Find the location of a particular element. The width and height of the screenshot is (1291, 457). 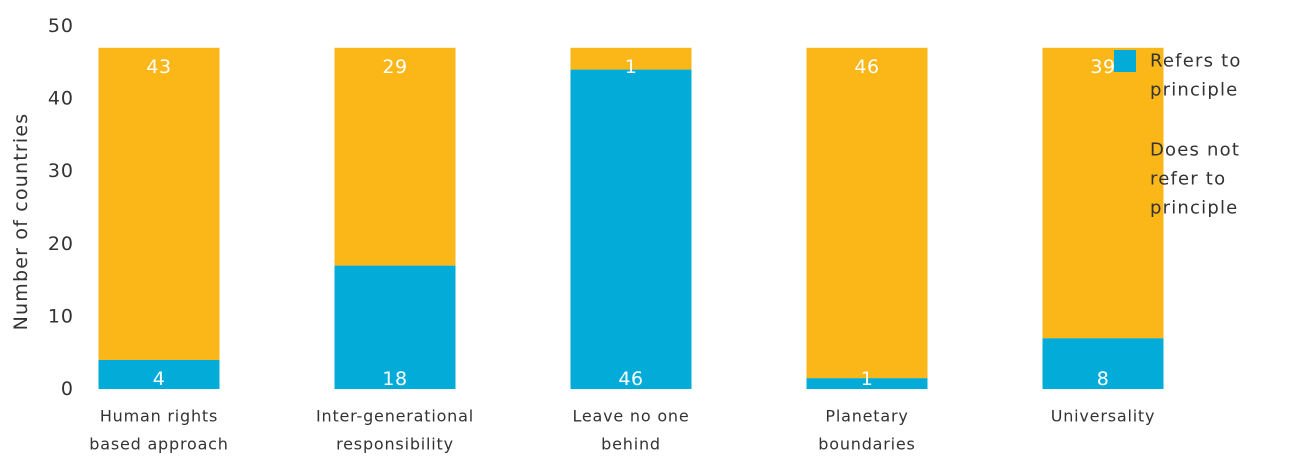

data-label-refers: 18 is located at coordinates (394, 379).